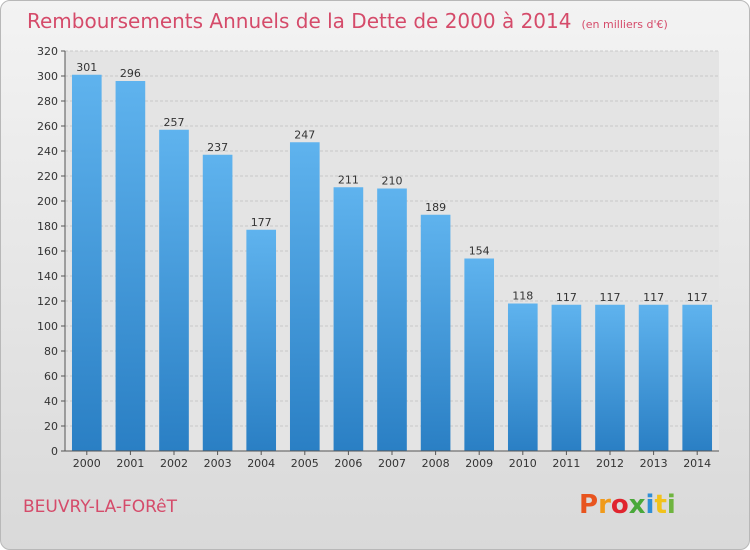 This screenshot has width=750, height=550. Describe the element at coordinates (51, 351) in the screenshot. I see `y-tick-label: 80` at that location.